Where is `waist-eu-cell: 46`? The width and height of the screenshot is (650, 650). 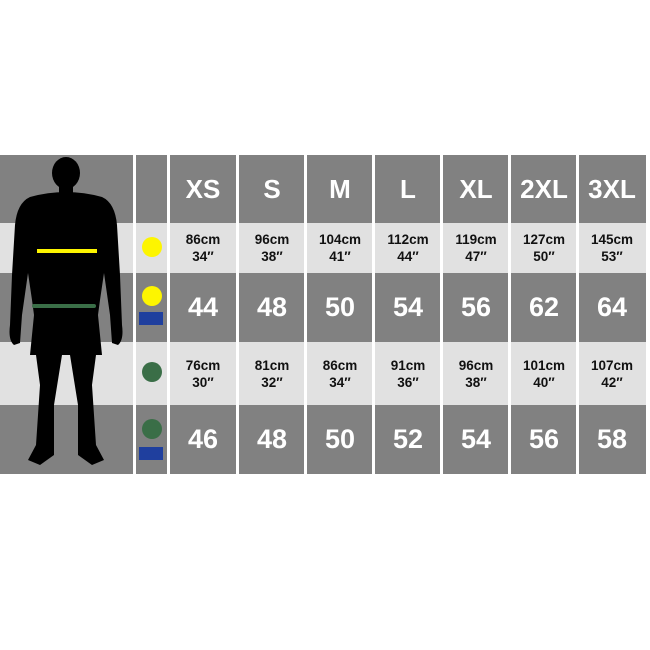 waist-eu-cell: 46 is located at coordinates (203, 439).